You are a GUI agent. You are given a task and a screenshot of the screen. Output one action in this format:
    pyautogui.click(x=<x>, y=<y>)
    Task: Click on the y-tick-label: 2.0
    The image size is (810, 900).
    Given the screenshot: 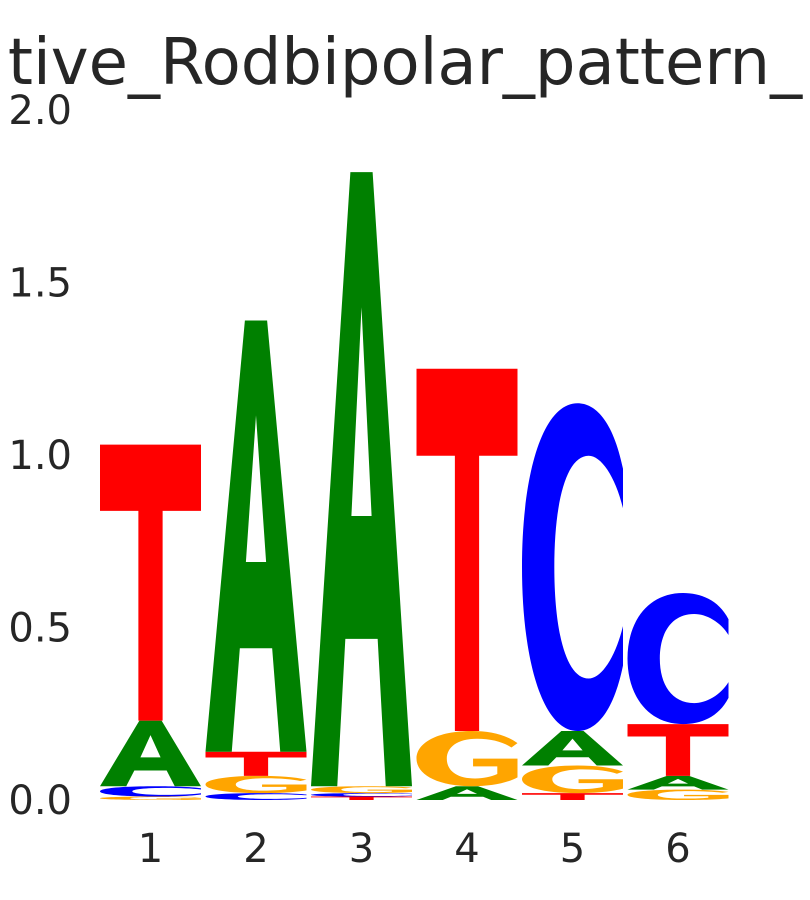 What is the action you would take?
    pyautogui.click(x=40, y=111)
    